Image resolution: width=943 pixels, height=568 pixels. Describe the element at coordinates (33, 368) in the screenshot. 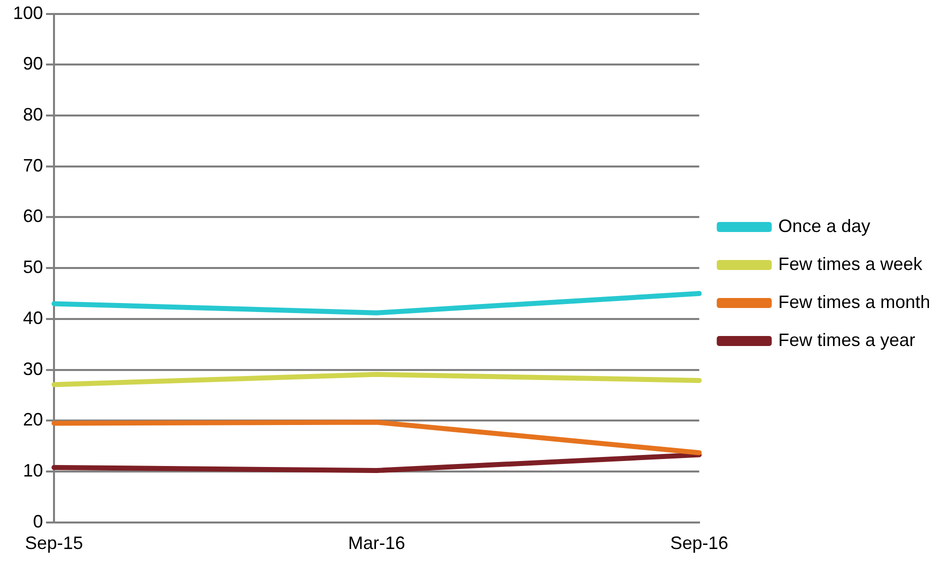

I see `y-tick-label: 30` at that location.